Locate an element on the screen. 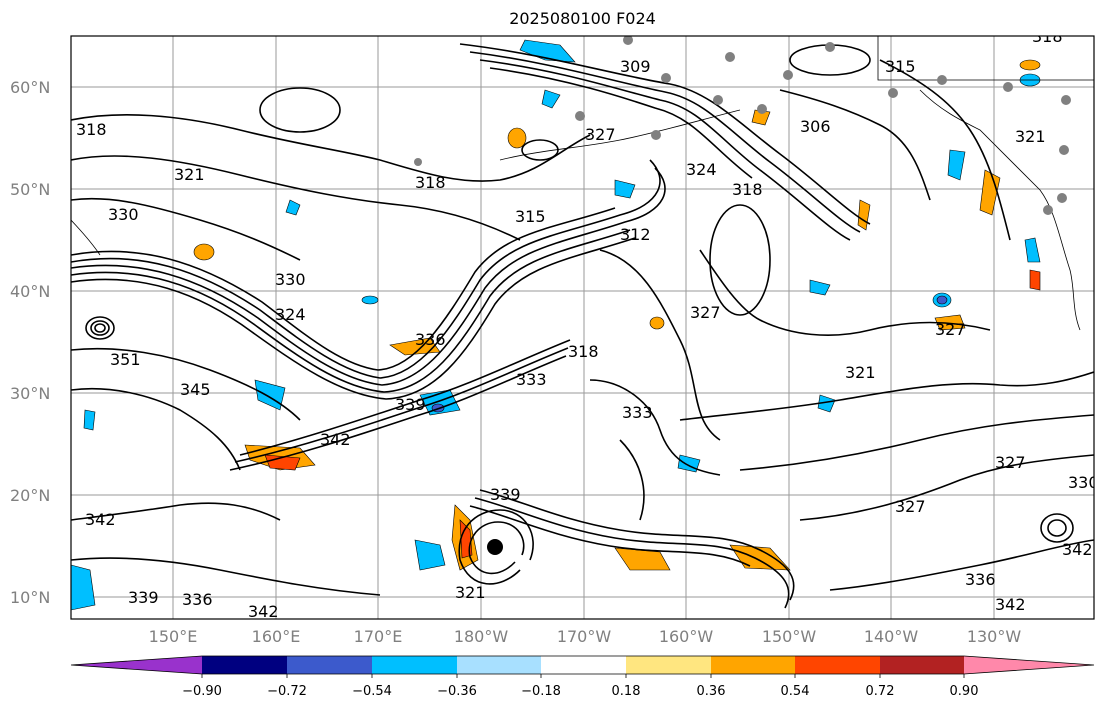 The image size is (1105, 712). colorbar-tick-label: −0.90 is located at coordinates (202, 691).